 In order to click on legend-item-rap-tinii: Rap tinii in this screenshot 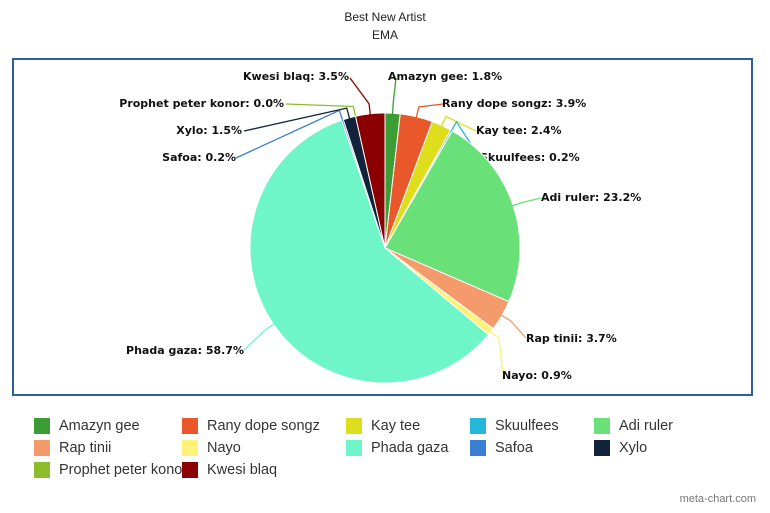, I will do `click(72, 448)`.